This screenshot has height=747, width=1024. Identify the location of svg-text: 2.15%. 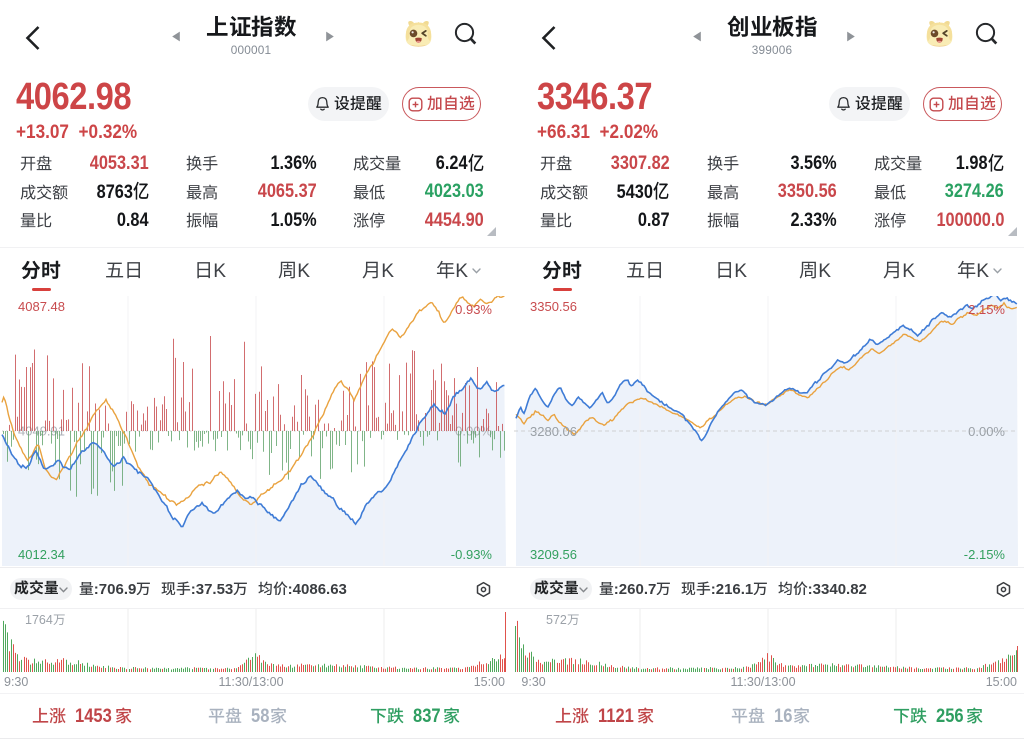
(986, 309).